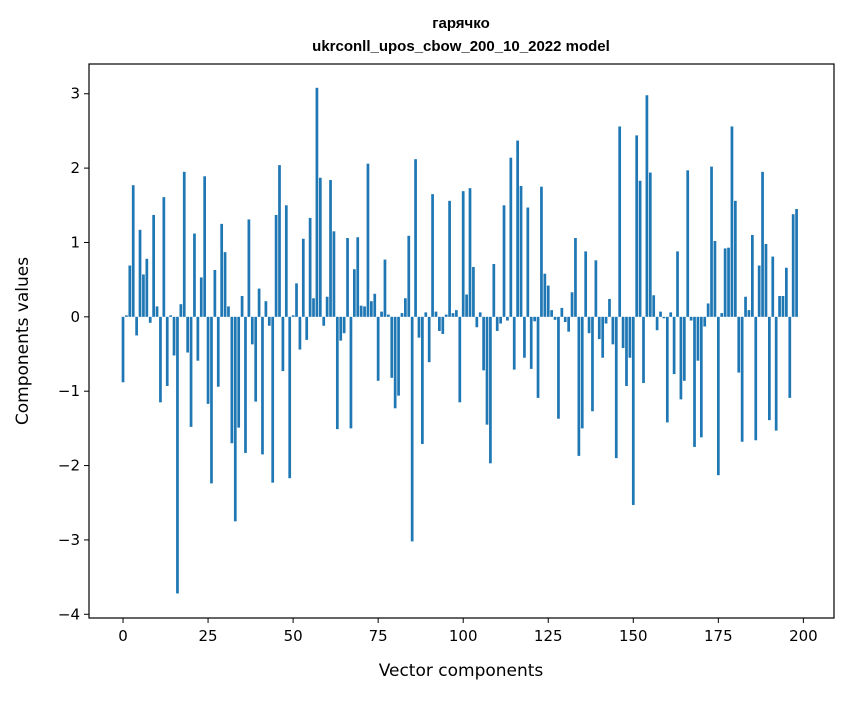 The width and height of the screenshot is (847, 701). What do you see at coordinates (75, 242) in the screenshot?
I see `y-tick-label: 1` at bounding box center [75, 242].